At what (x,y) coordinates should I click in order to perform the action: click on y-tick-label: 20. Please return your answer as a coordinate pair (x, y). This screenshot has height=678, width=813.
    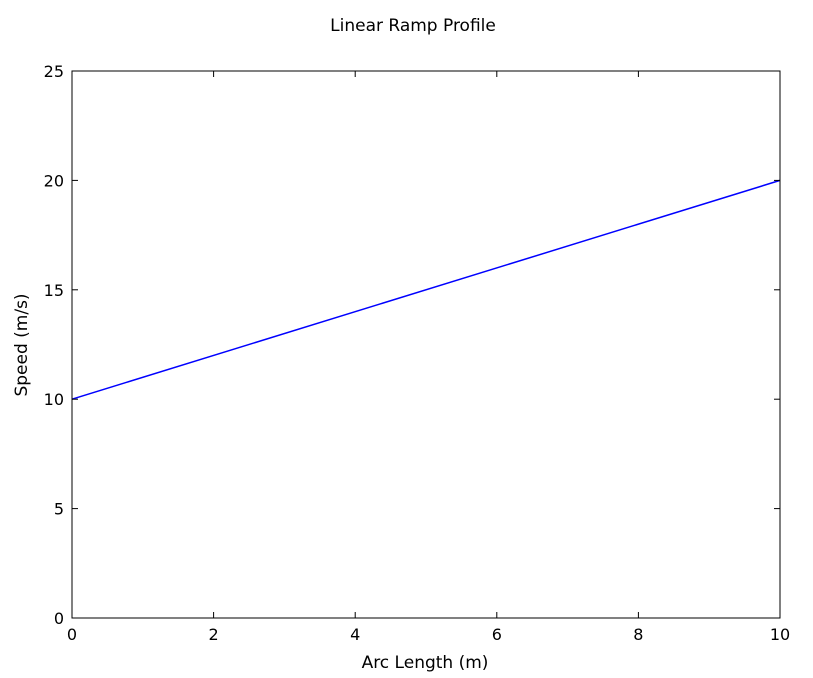
    Looking at the image, I should click on (54, 180).